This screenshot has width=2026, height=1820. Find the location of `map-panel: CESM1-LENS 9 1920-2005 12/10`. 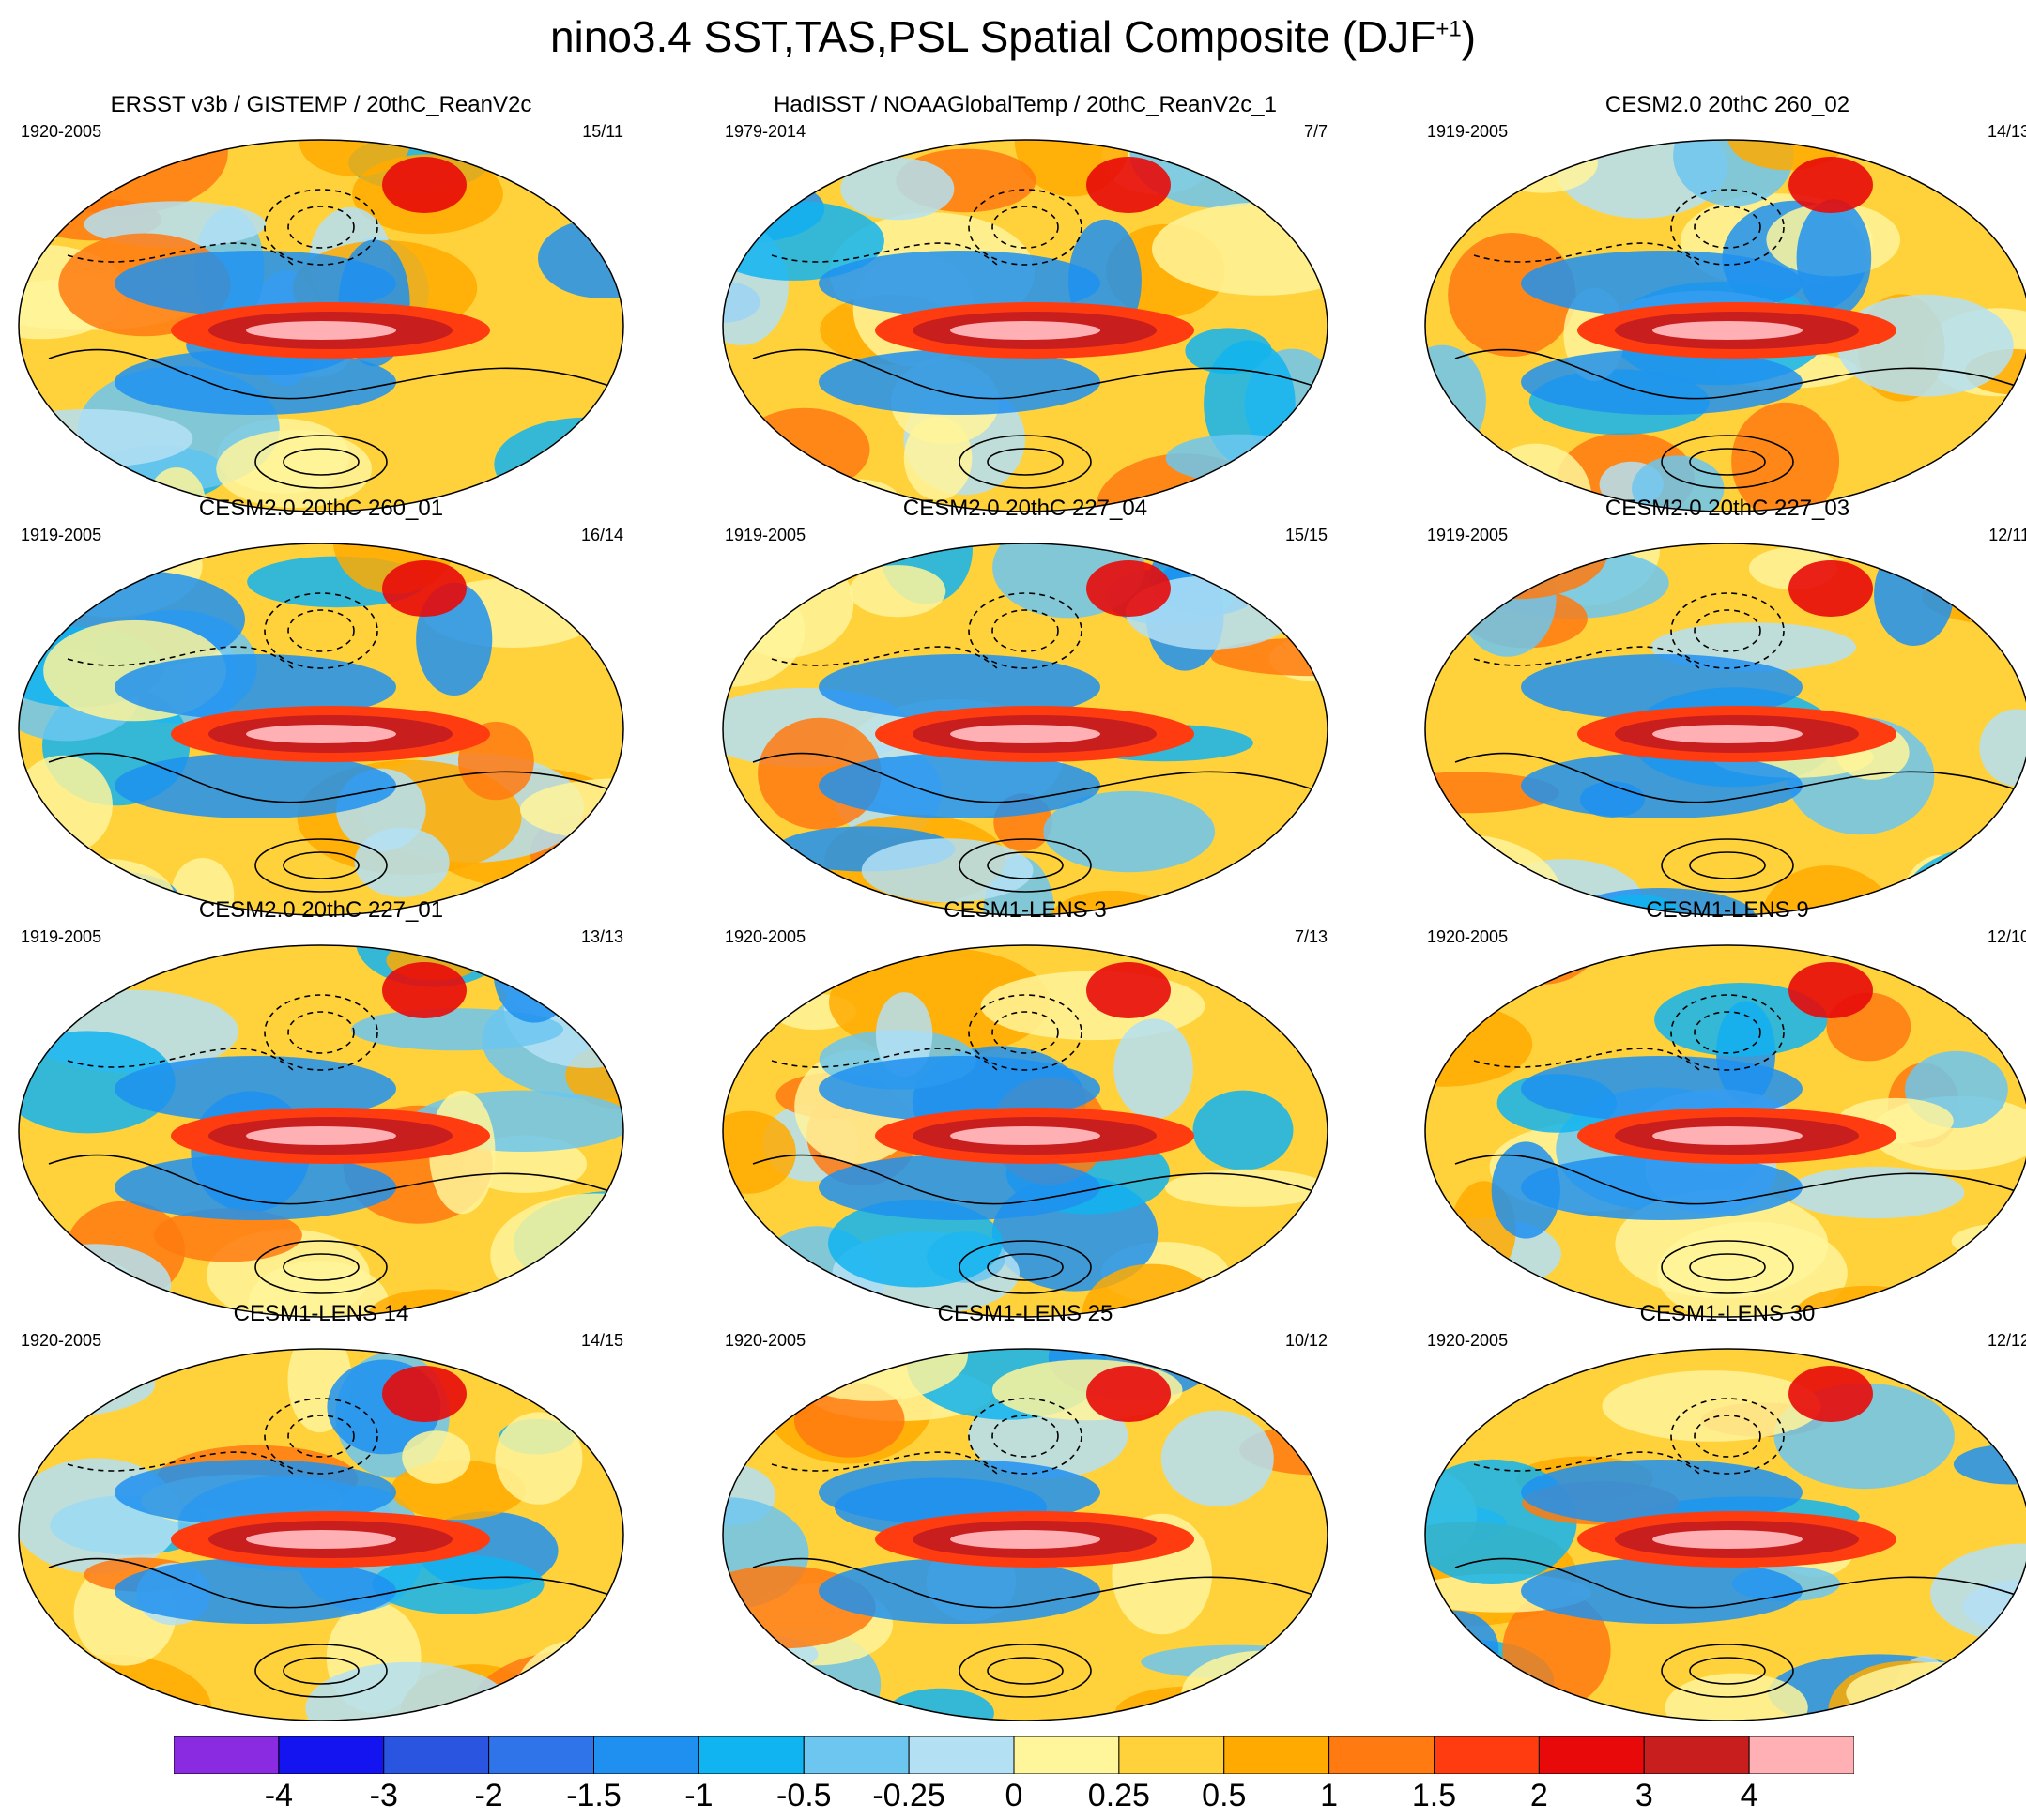

map-panel: CESM1-LENS 9 1920-2005 12/10 is located at coordinates (1722, 1110).